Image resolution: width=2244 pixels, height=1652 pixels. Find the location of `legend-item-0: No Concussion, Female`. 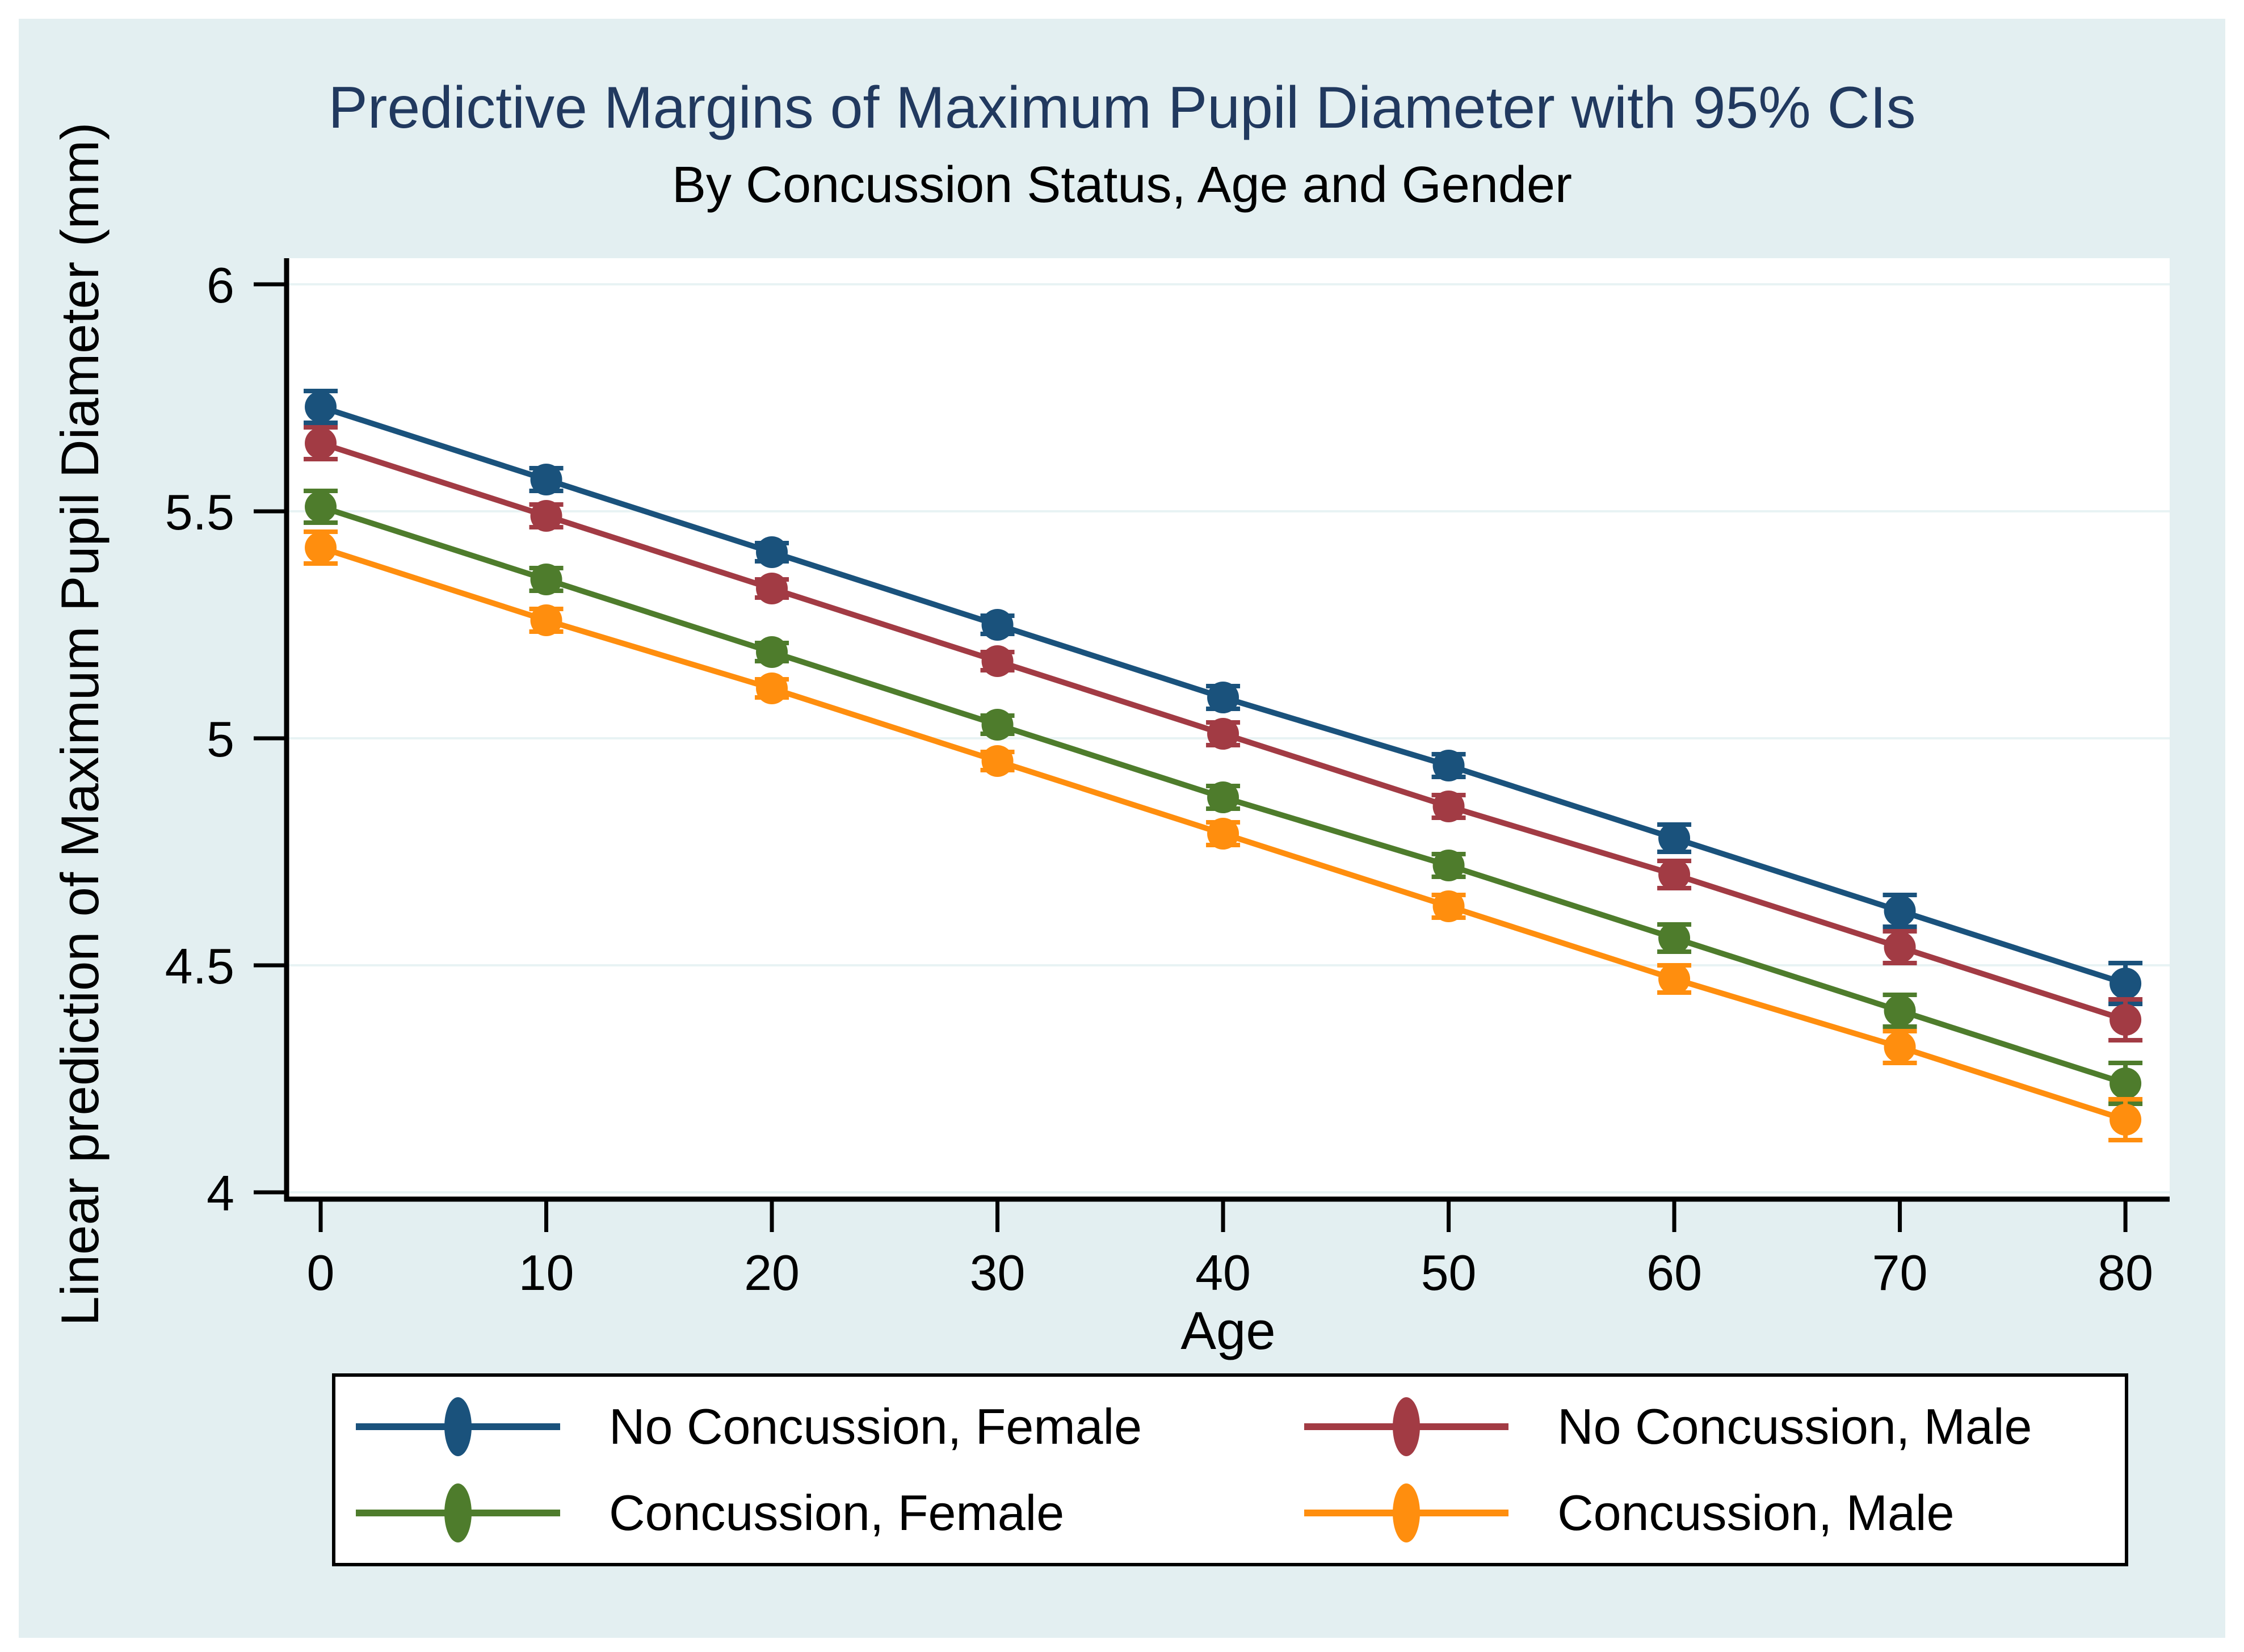

legend-item-0: No Concussion, Female is located at coordinates (809, 1427).